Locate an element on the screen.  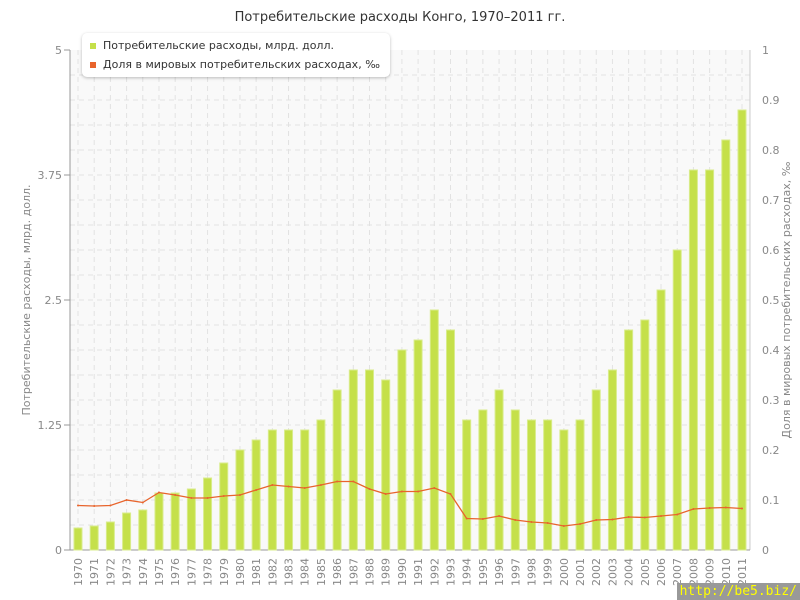
y-axis-title: Потребительские расходы, млрд. долл. is located at coordinates (26, 300).